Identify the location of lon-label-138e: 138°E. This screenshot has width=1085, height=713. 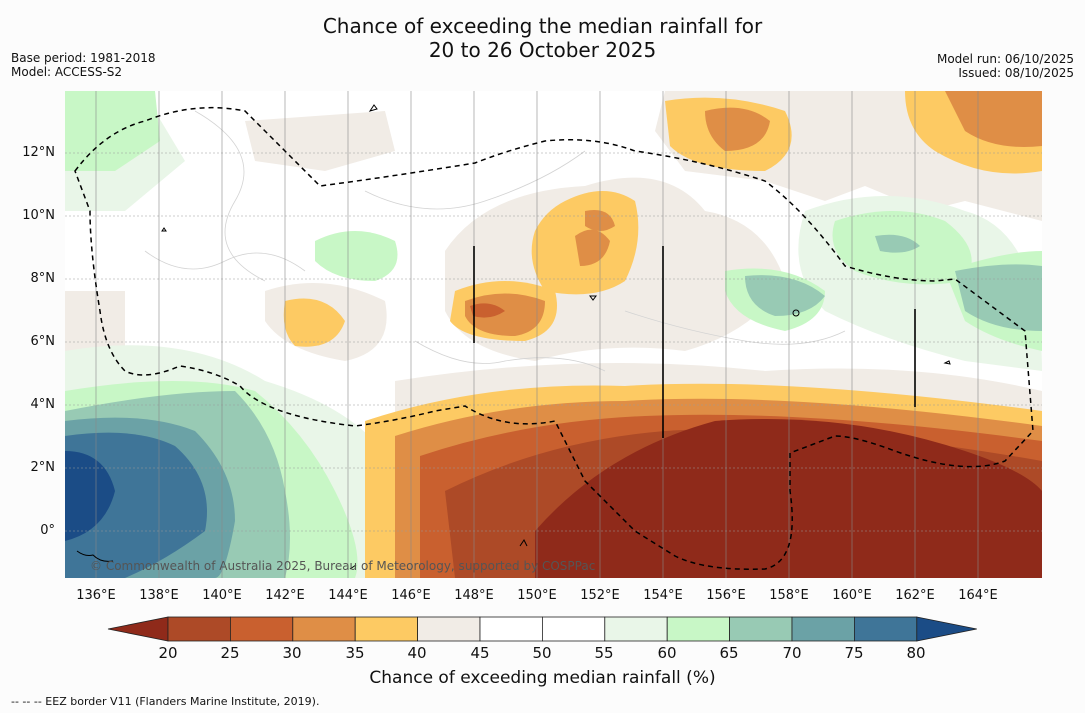
(159, 595).